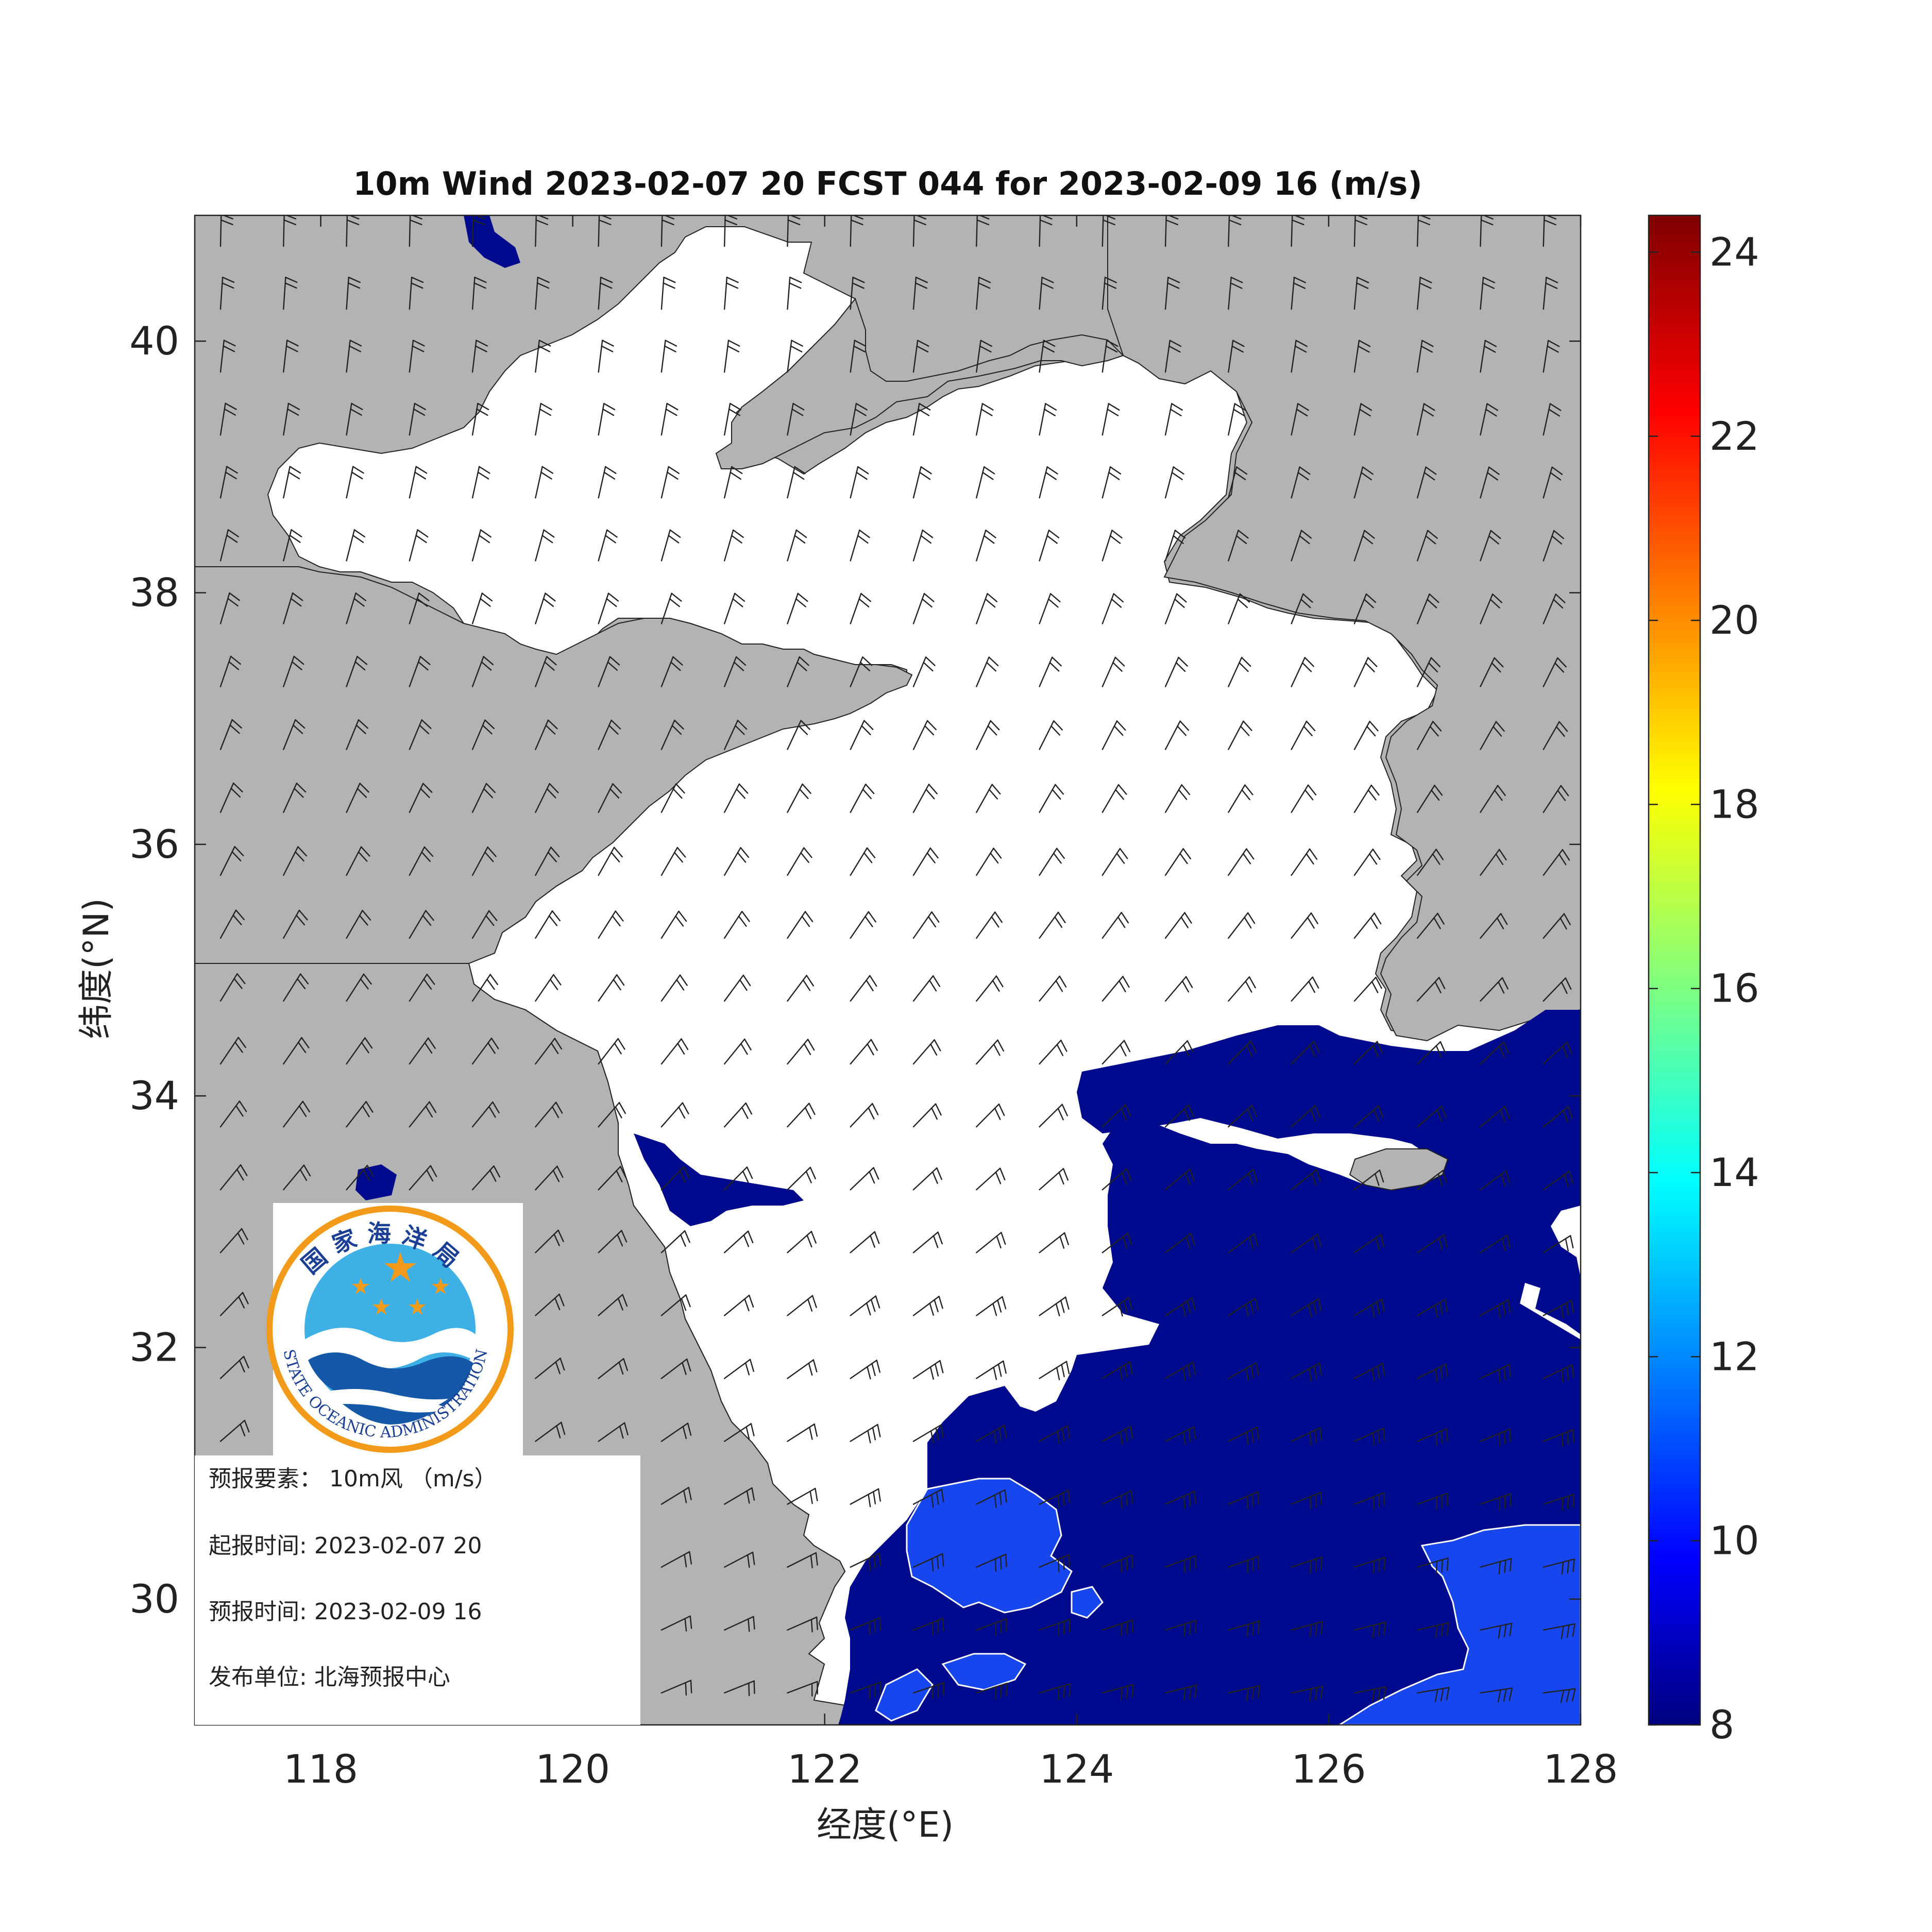 The height and width of the screenshot is (1932, 1932). Describe the element at coordinates (919, 383) in the screenshot. I see `liaodong-peninsula` at that location.